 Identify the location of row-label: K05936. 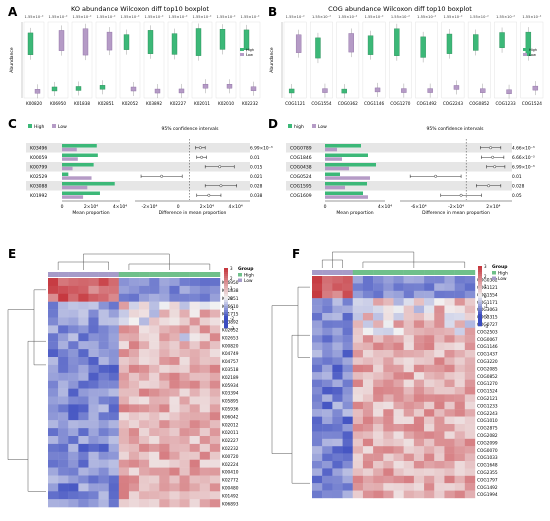
(230, 410).